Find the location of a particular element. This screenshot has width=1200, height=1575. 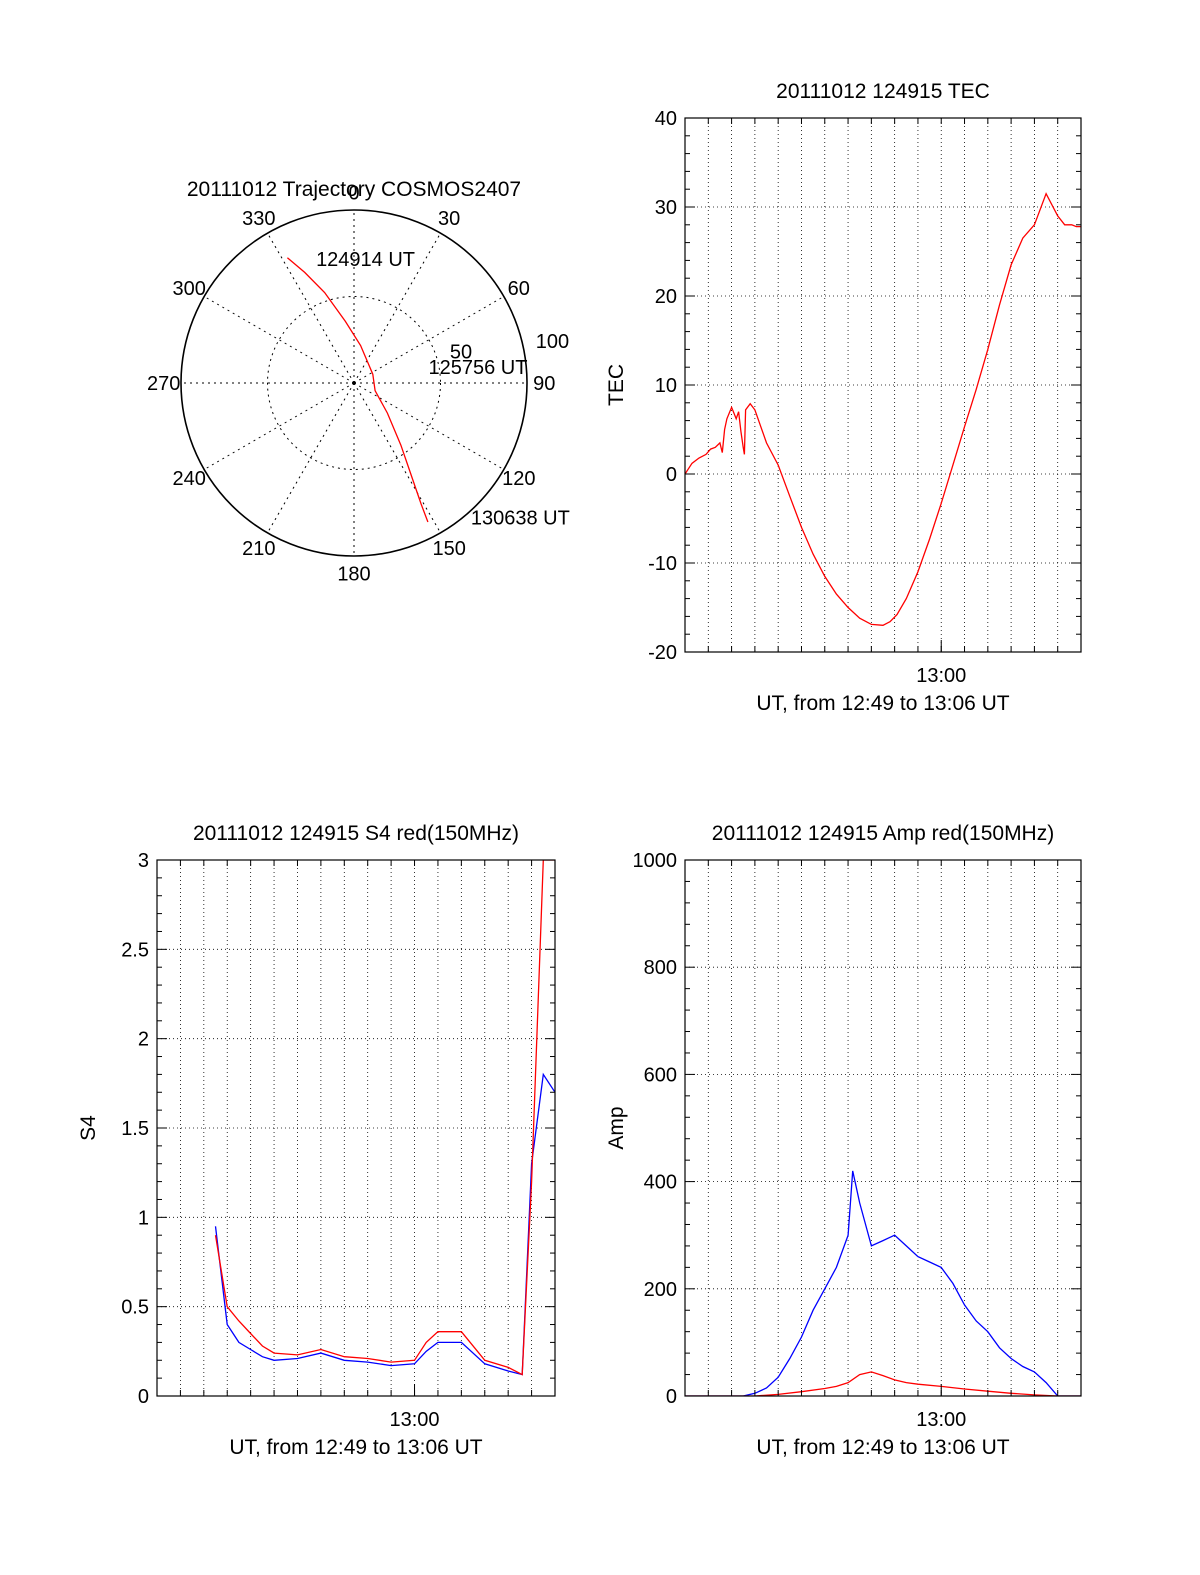

trajectory-line is located at coordinates (357, 390).